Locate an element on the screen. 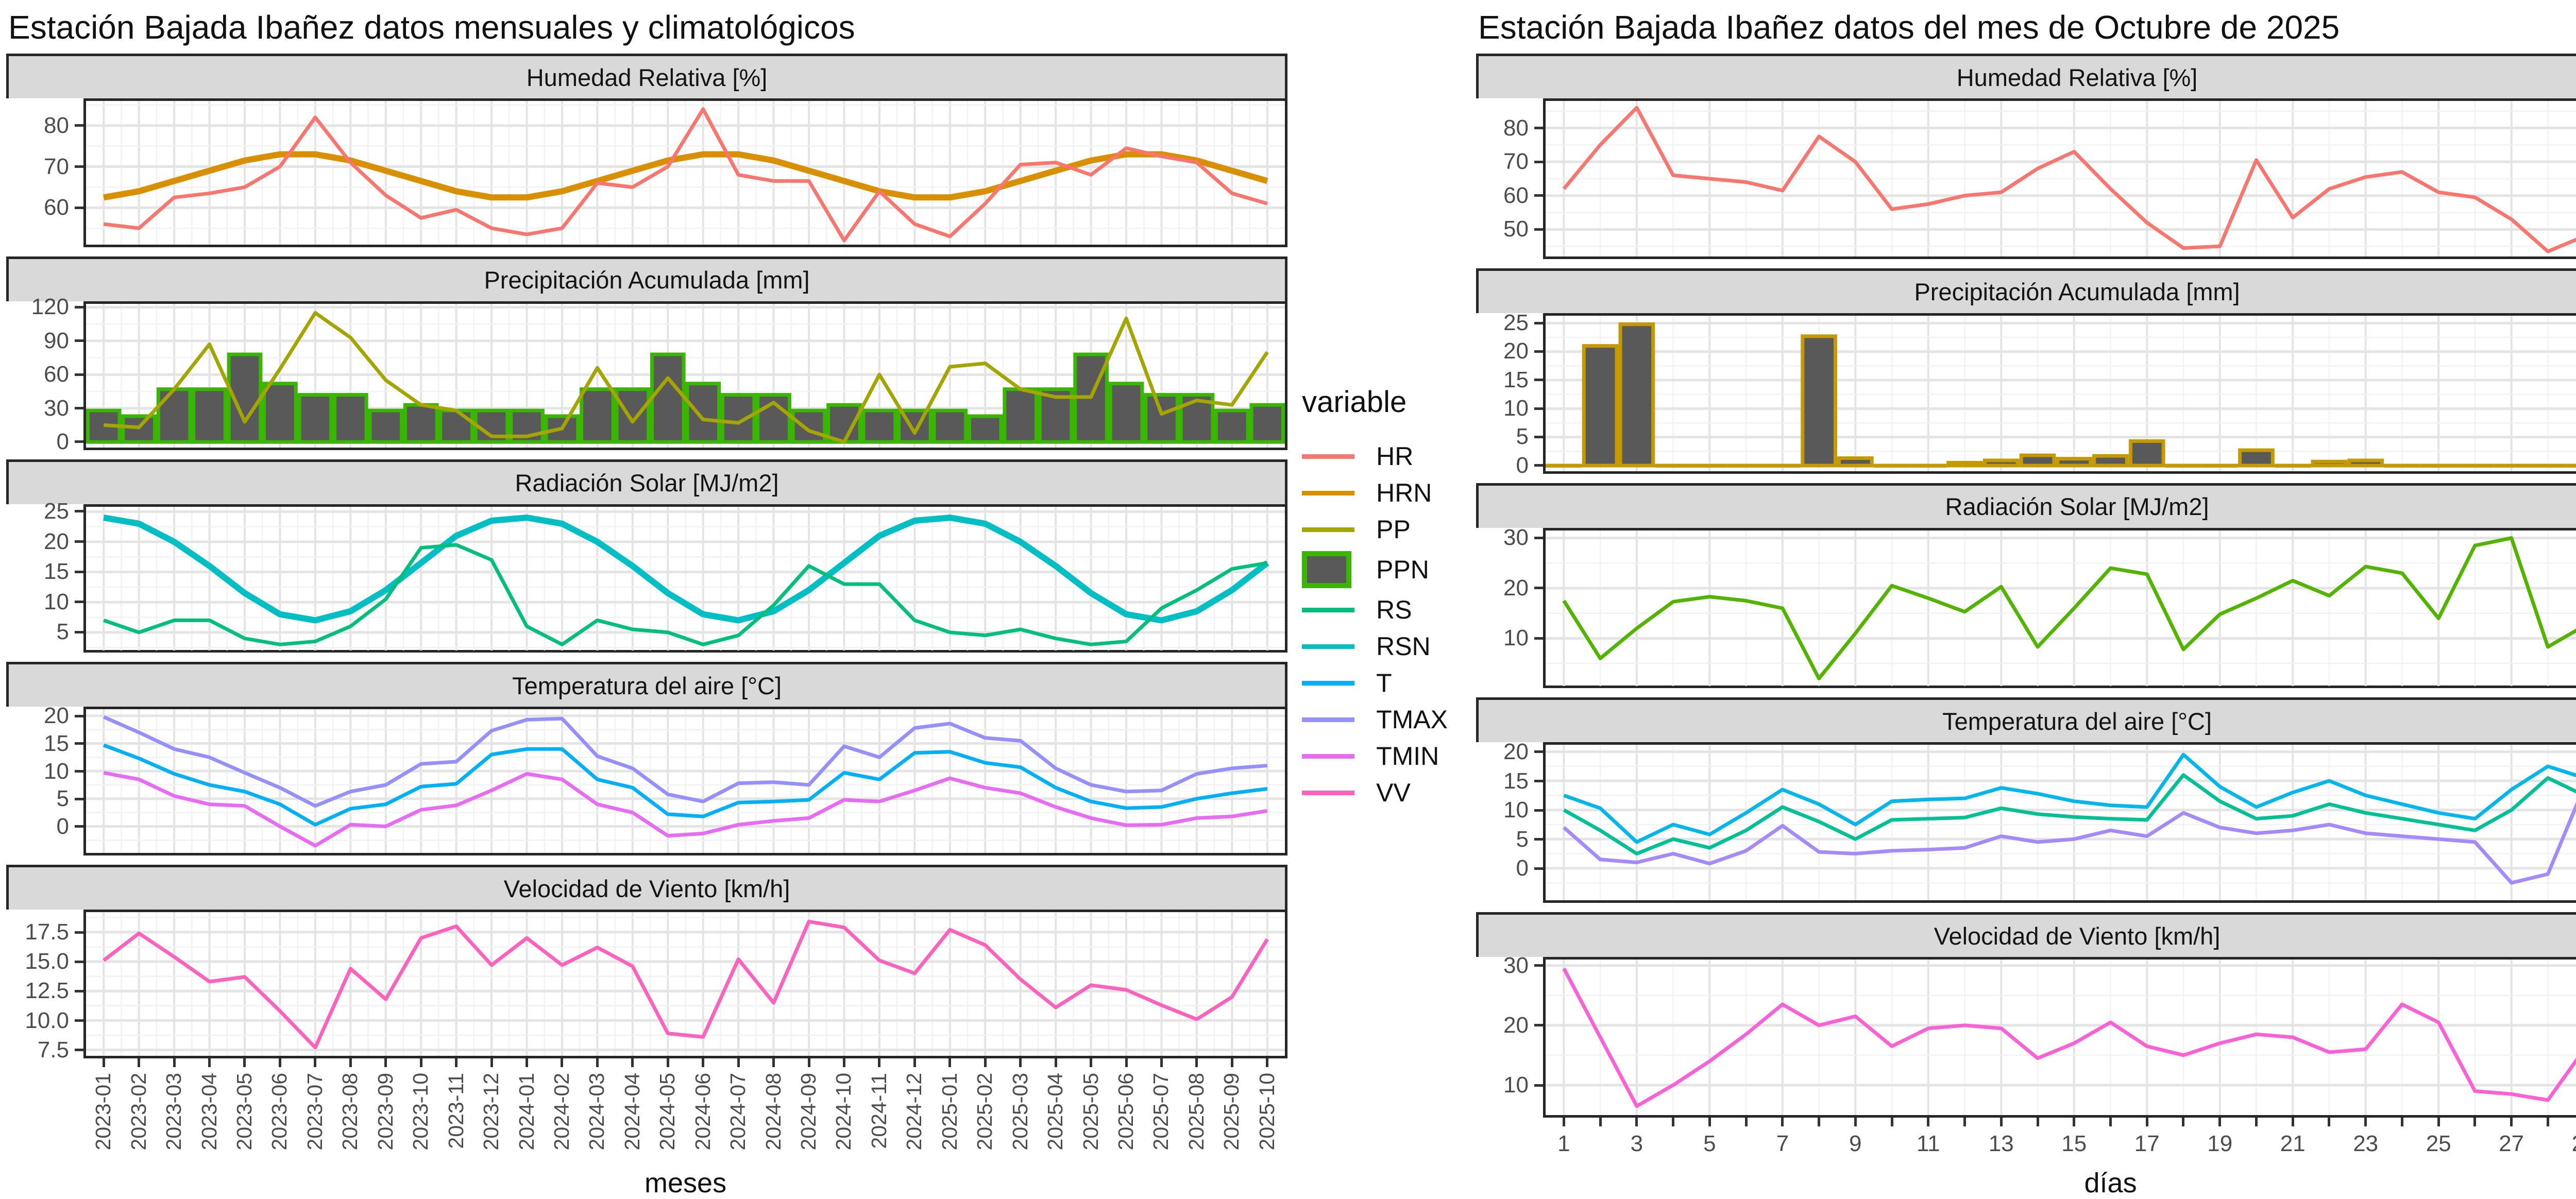 This screenshot has height=1199, width=2576. x-tick-label: 27 is located at coordinates (2511, 1143).